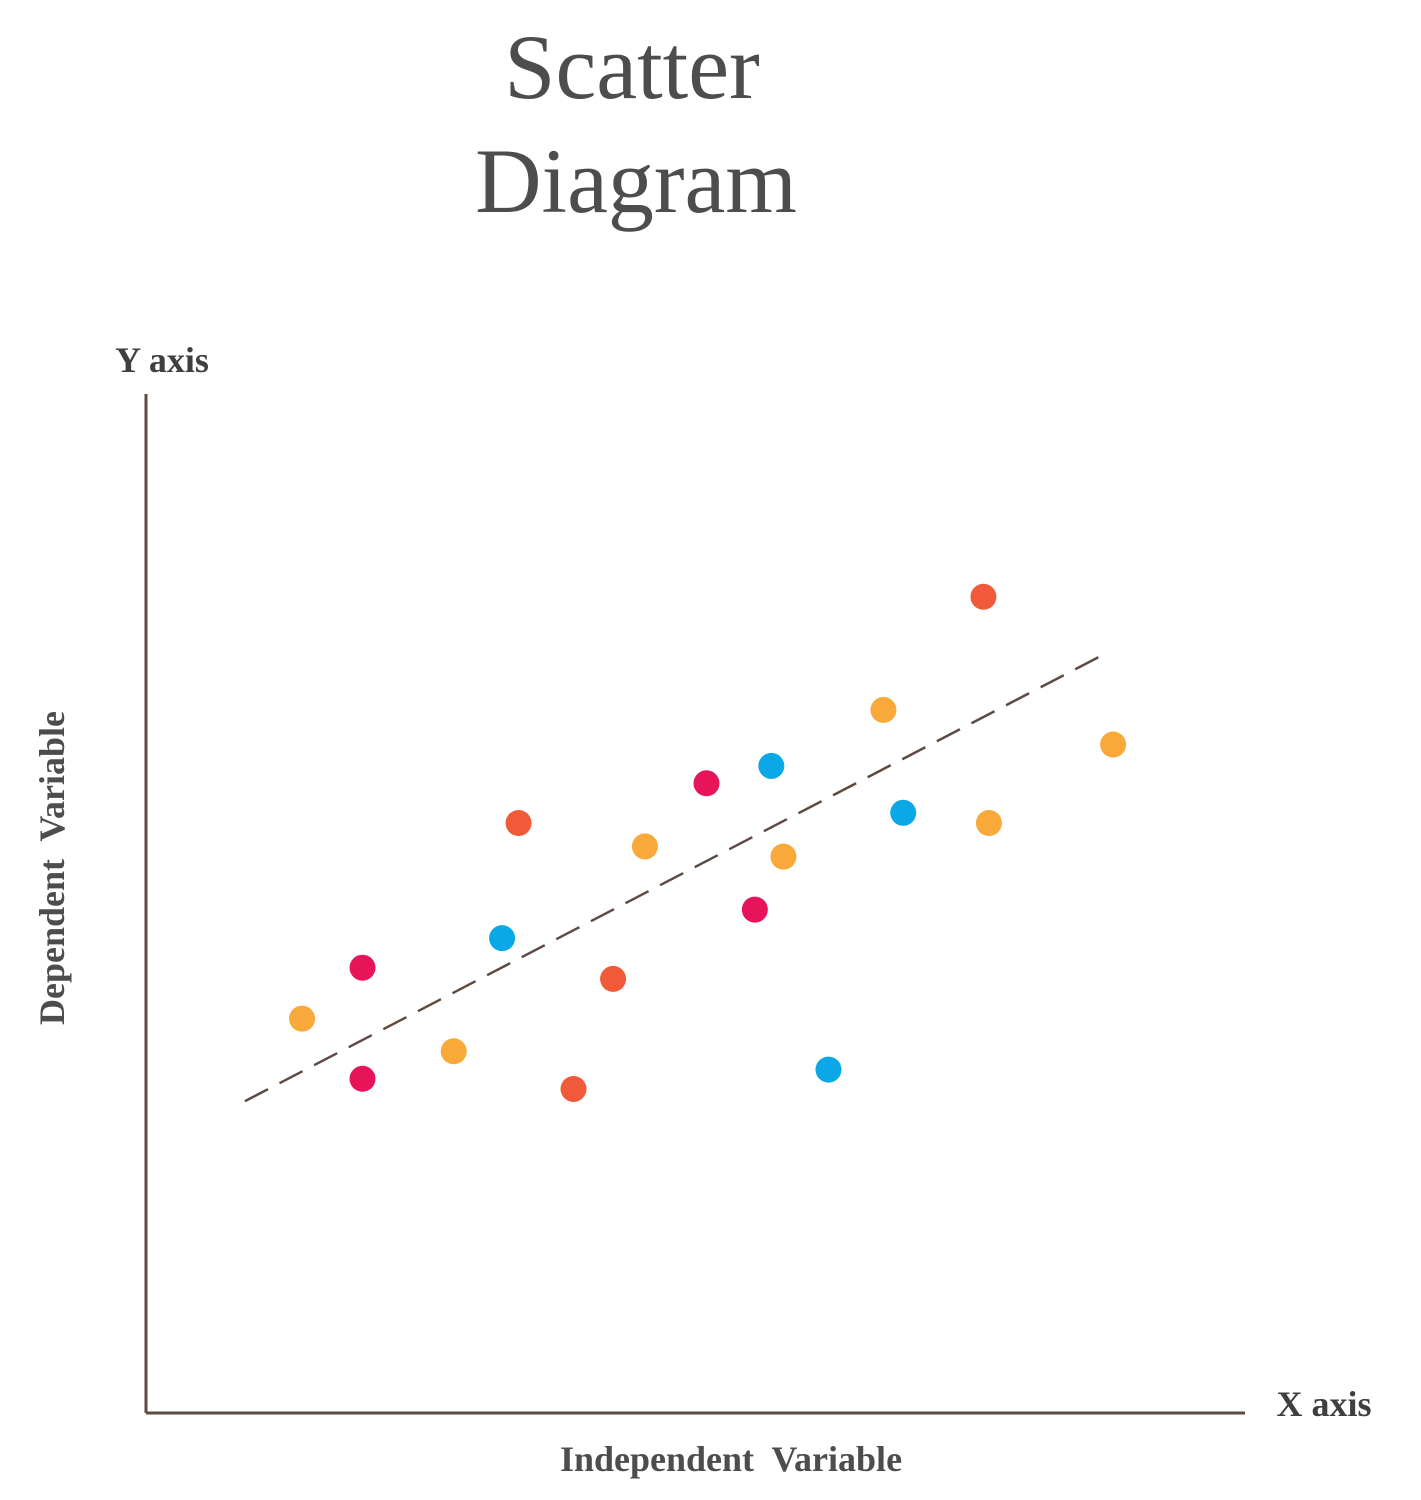 This screenshot has height=1500, width=1421. What do you see at coordinates (1323, 1404) in the screenshot?
I see `x-axis-caption: X axis` at bounding box center [1323, 1404].